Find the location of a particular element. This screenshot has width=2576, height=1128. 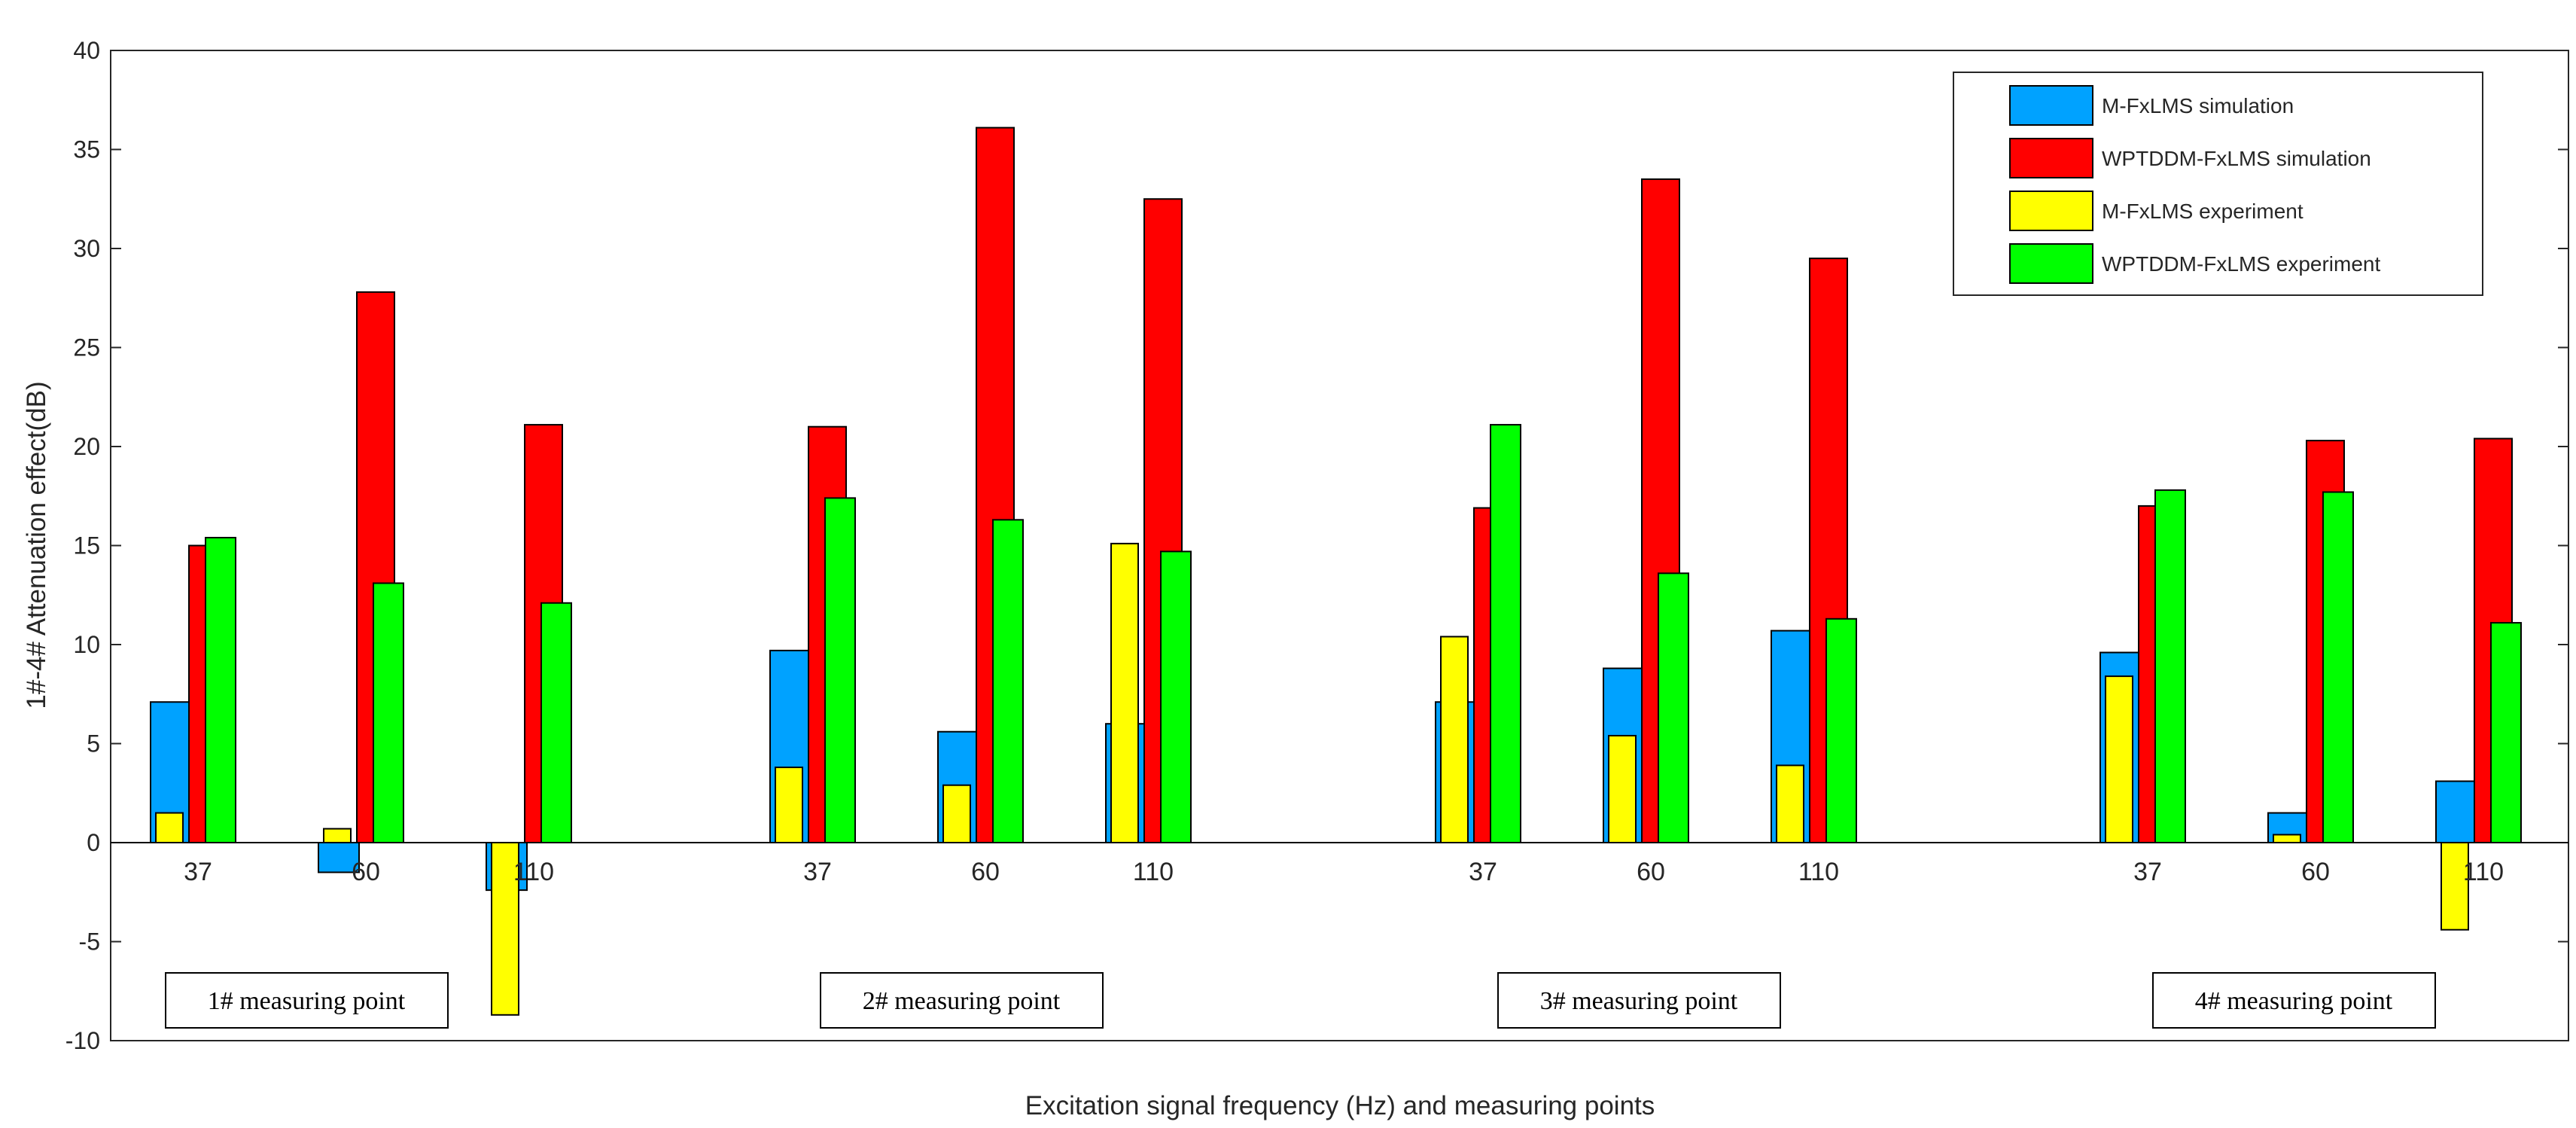

y-tick-label: 40 is located at coordinates (87, 50).